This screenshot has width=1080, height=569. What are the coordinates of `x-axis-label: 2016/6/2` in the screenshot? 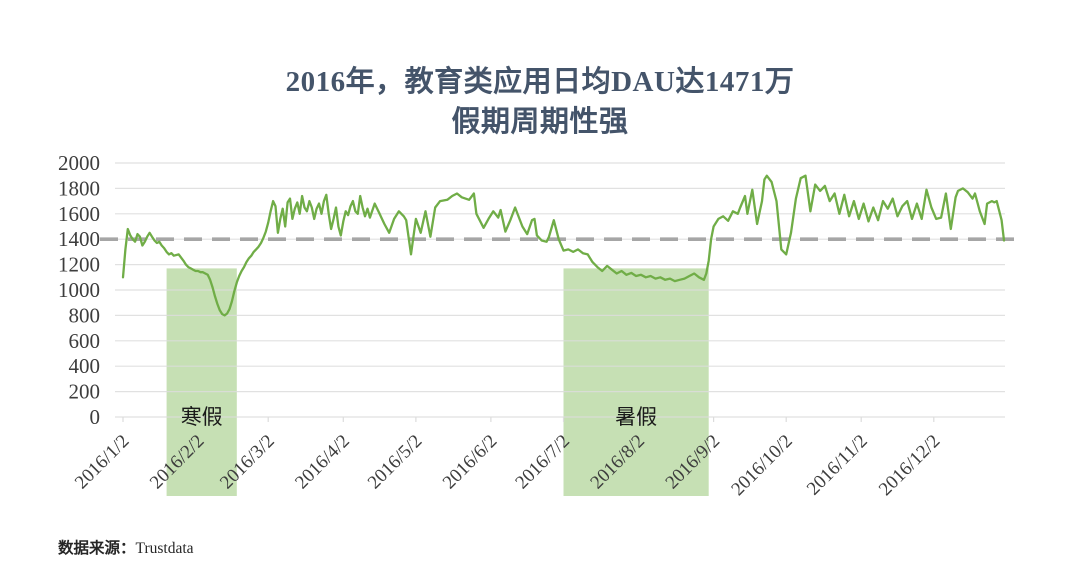 It's located at (470, 462).